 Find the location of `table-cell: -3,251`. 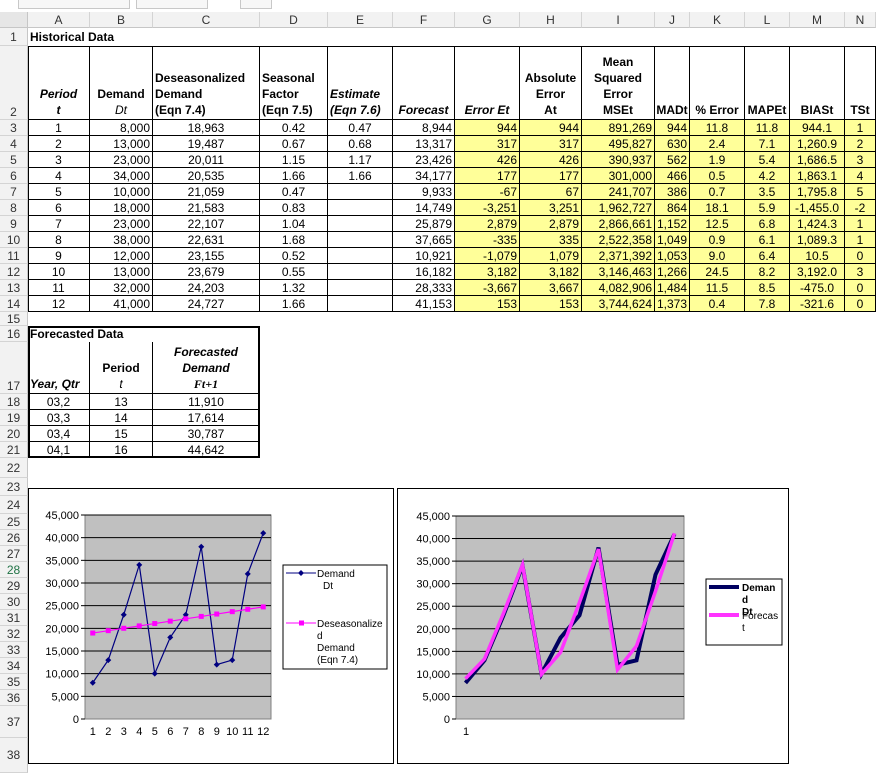

table-cell: -3,251 is located at coordinates (487, 208).